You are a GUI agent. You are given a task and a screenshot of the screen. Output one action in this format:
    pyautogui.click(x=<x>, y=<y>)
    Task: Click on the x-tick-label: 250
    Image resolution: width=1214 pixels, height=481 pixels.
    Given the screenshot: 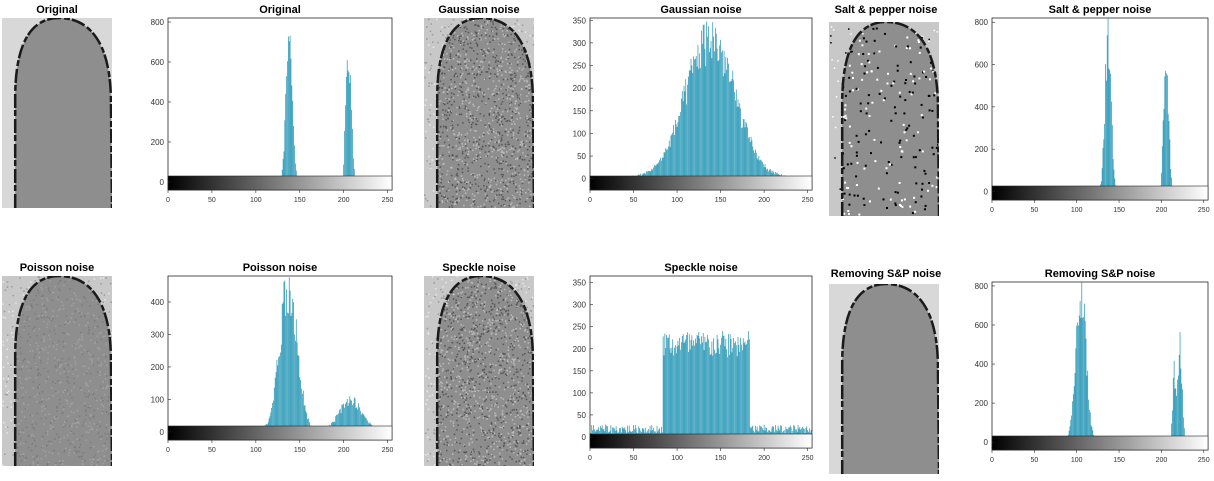 What is the action you would take?
    pyautogui.click(x=1204, y=210)
    